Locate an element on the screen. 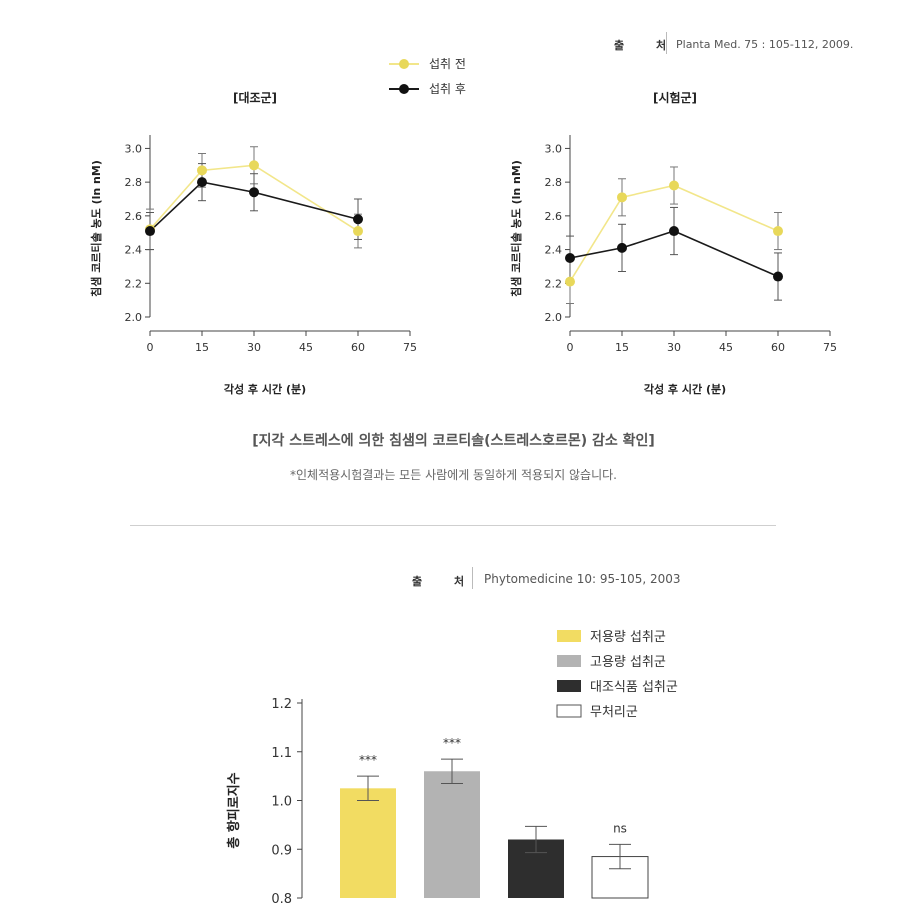 The image size is (907, 907). section-divider is located at coordinates (453, 525).